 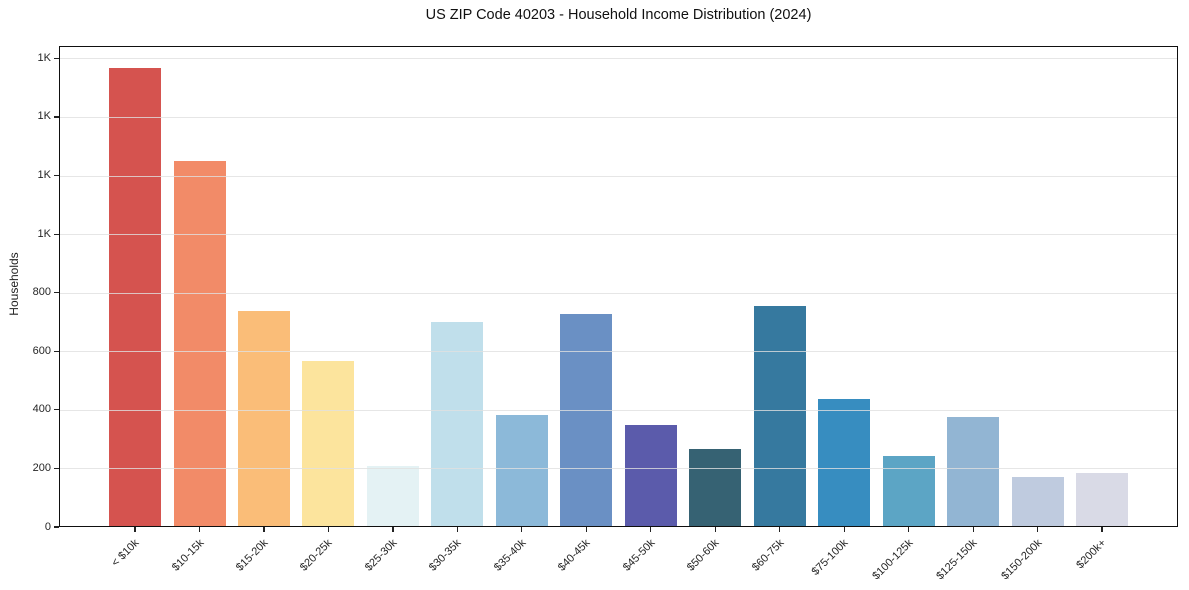 I want to click on bar--35-40k, so click(x=521, y=471).